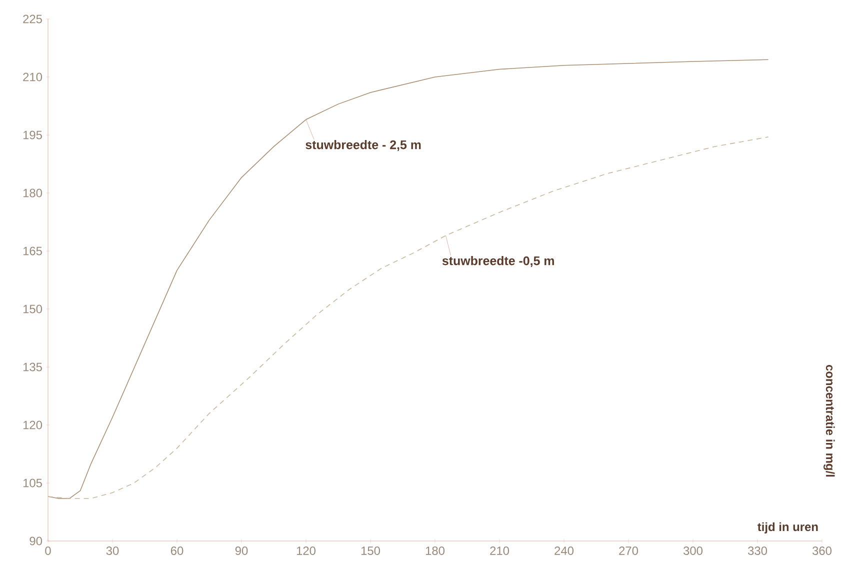 This screenshot has height=571, width=843. I want to click on y-tick-label: 165, so click(32, 251).